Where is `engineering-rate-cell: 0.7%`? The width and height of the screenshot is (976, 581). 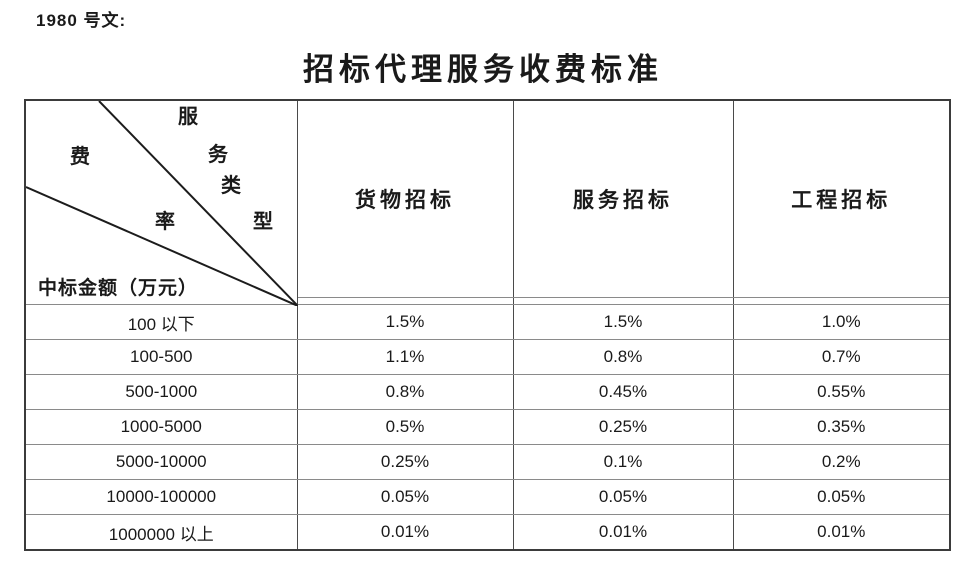 engineering-rate-cell: 0.7% is located at coordinates (841, 357).